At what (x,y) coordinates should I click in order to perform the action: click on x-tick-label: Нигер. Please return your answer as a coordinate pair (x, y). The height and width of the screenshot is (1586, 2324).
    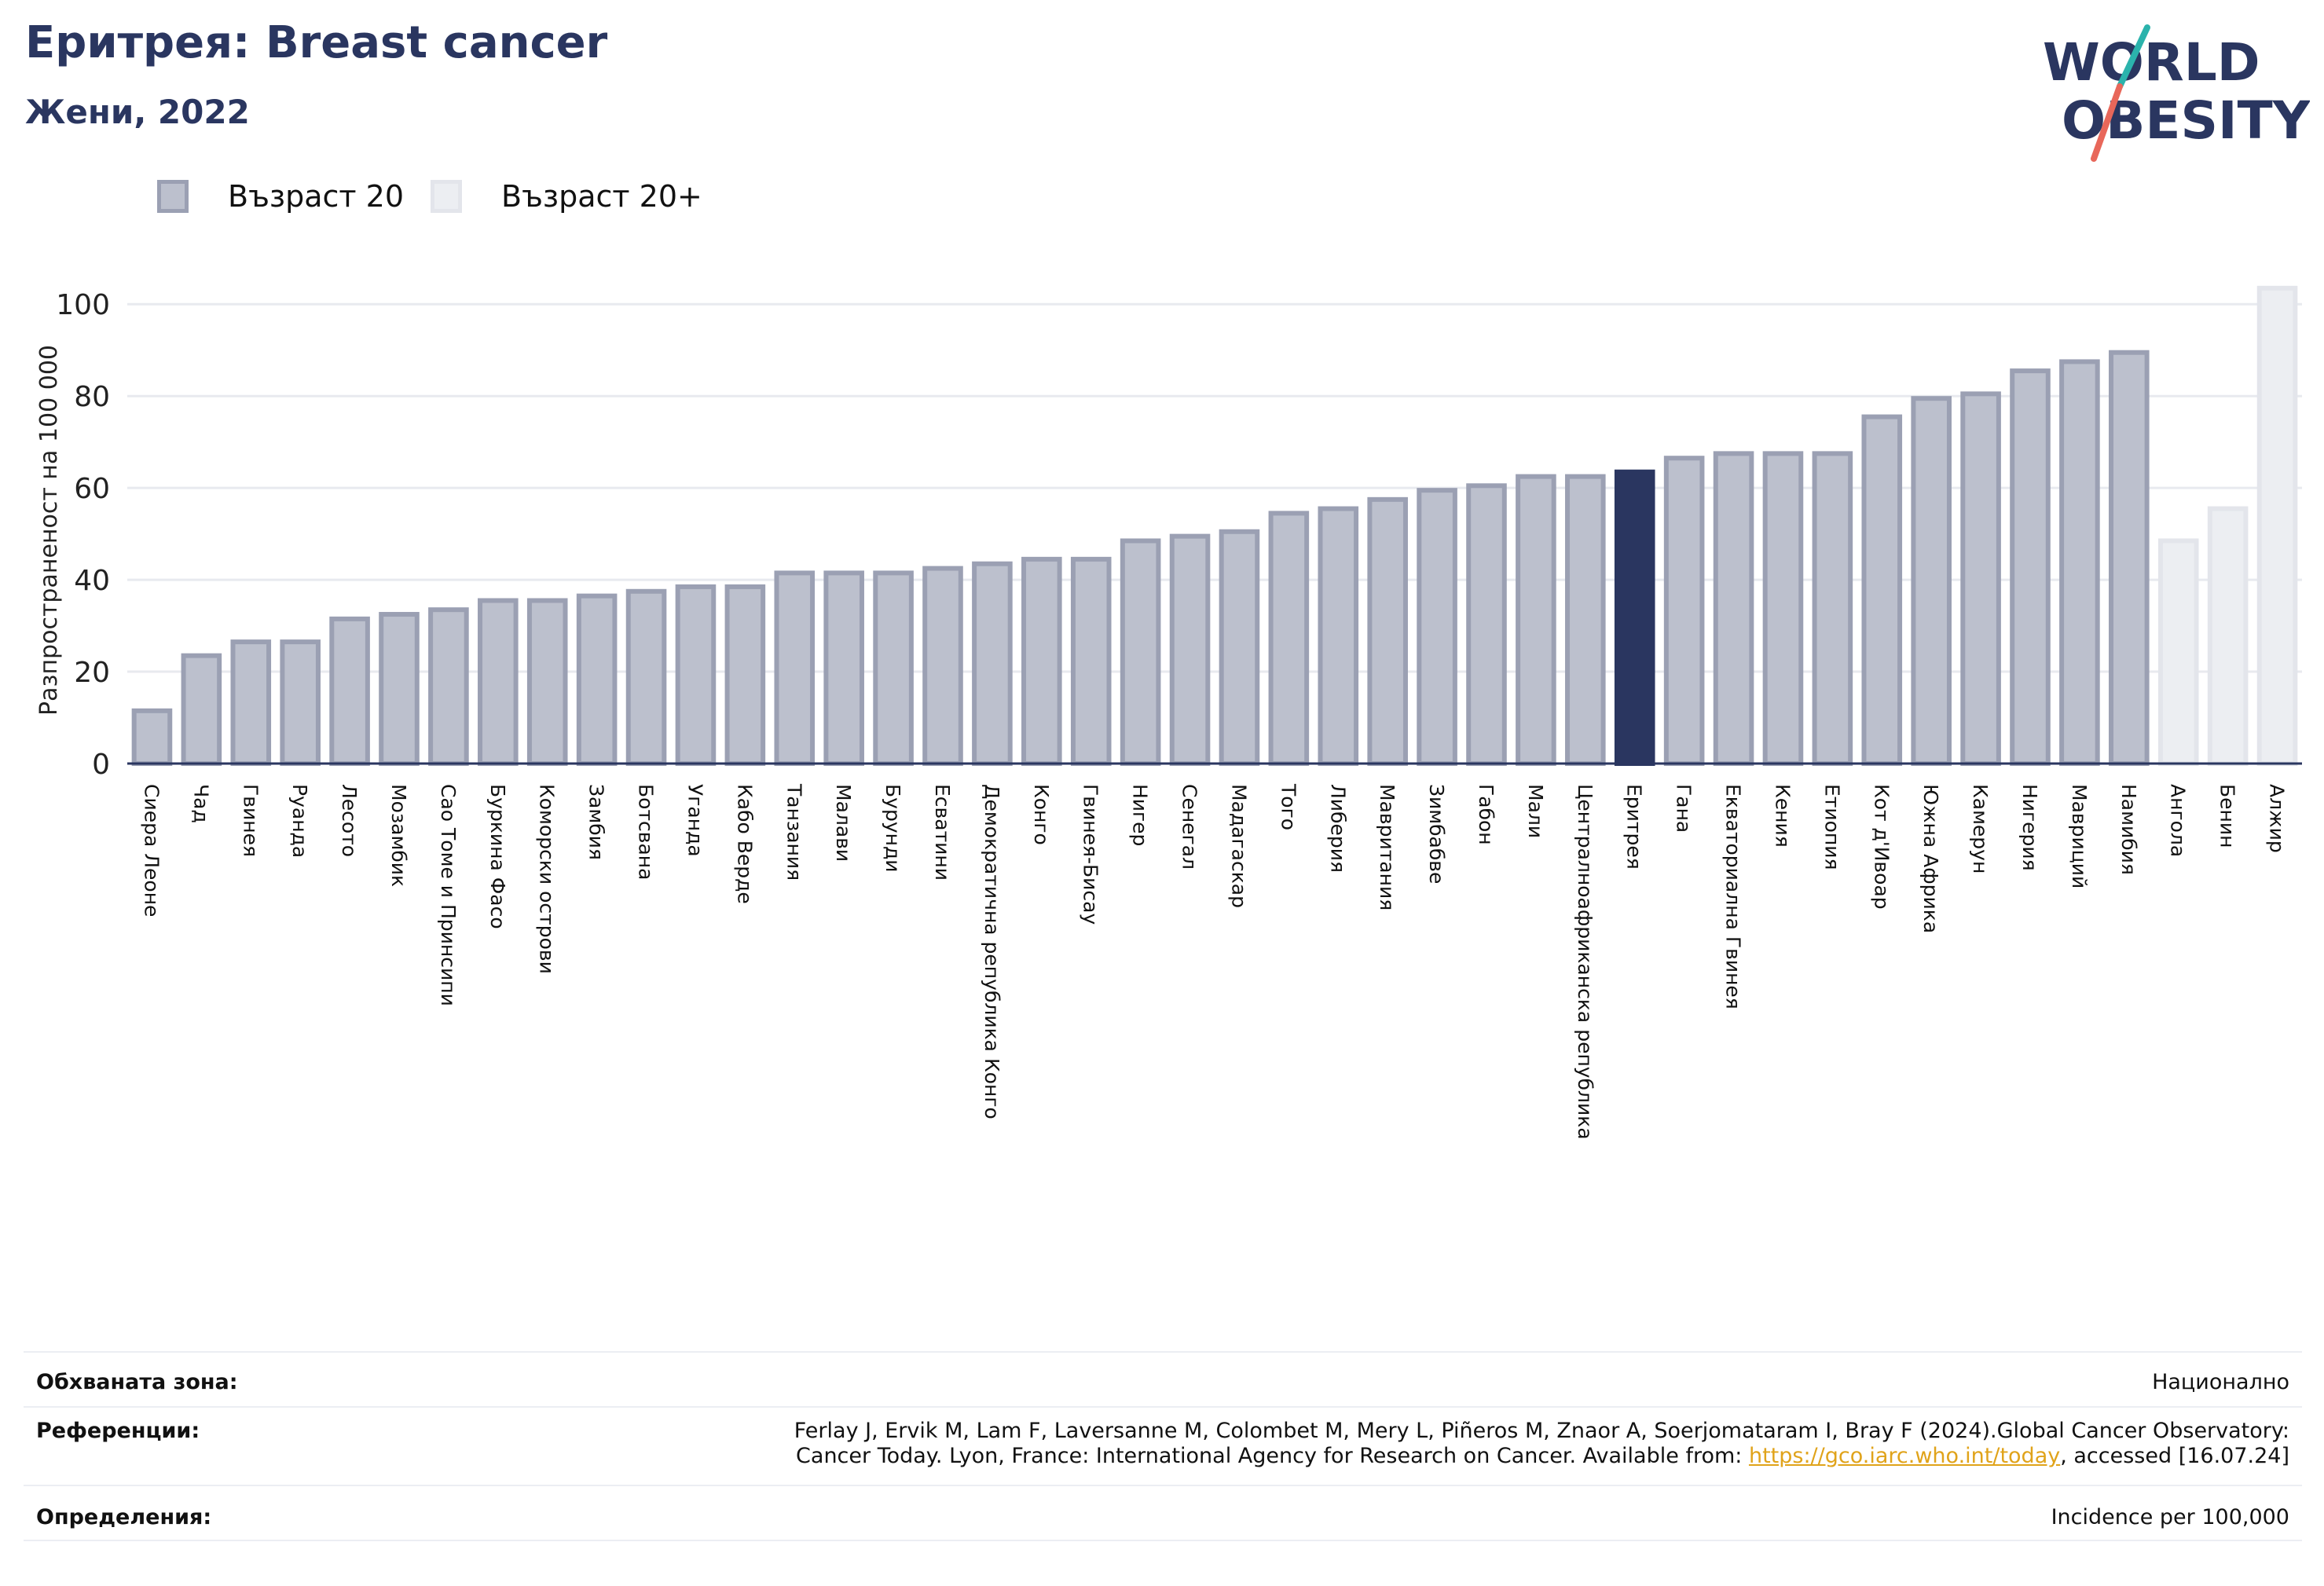
    Looking at the image, I should click on (1140, 815).